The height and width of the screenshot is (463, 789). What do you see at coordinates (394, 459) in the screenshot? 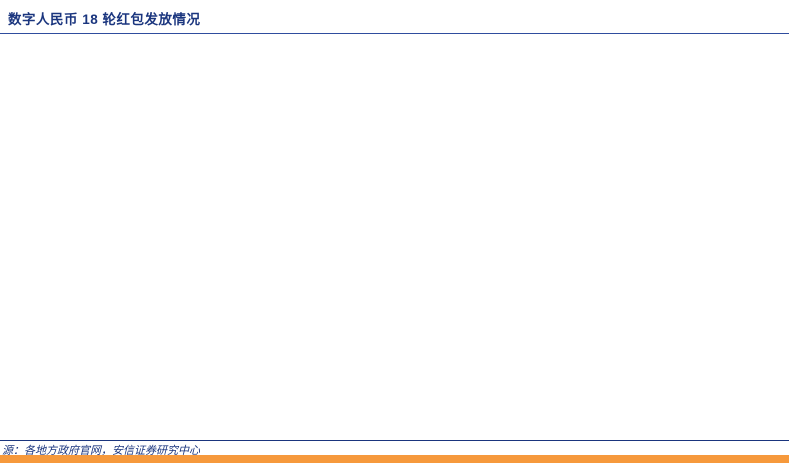
I see `bottom-accent-bar` at bounding box center [394, 459].